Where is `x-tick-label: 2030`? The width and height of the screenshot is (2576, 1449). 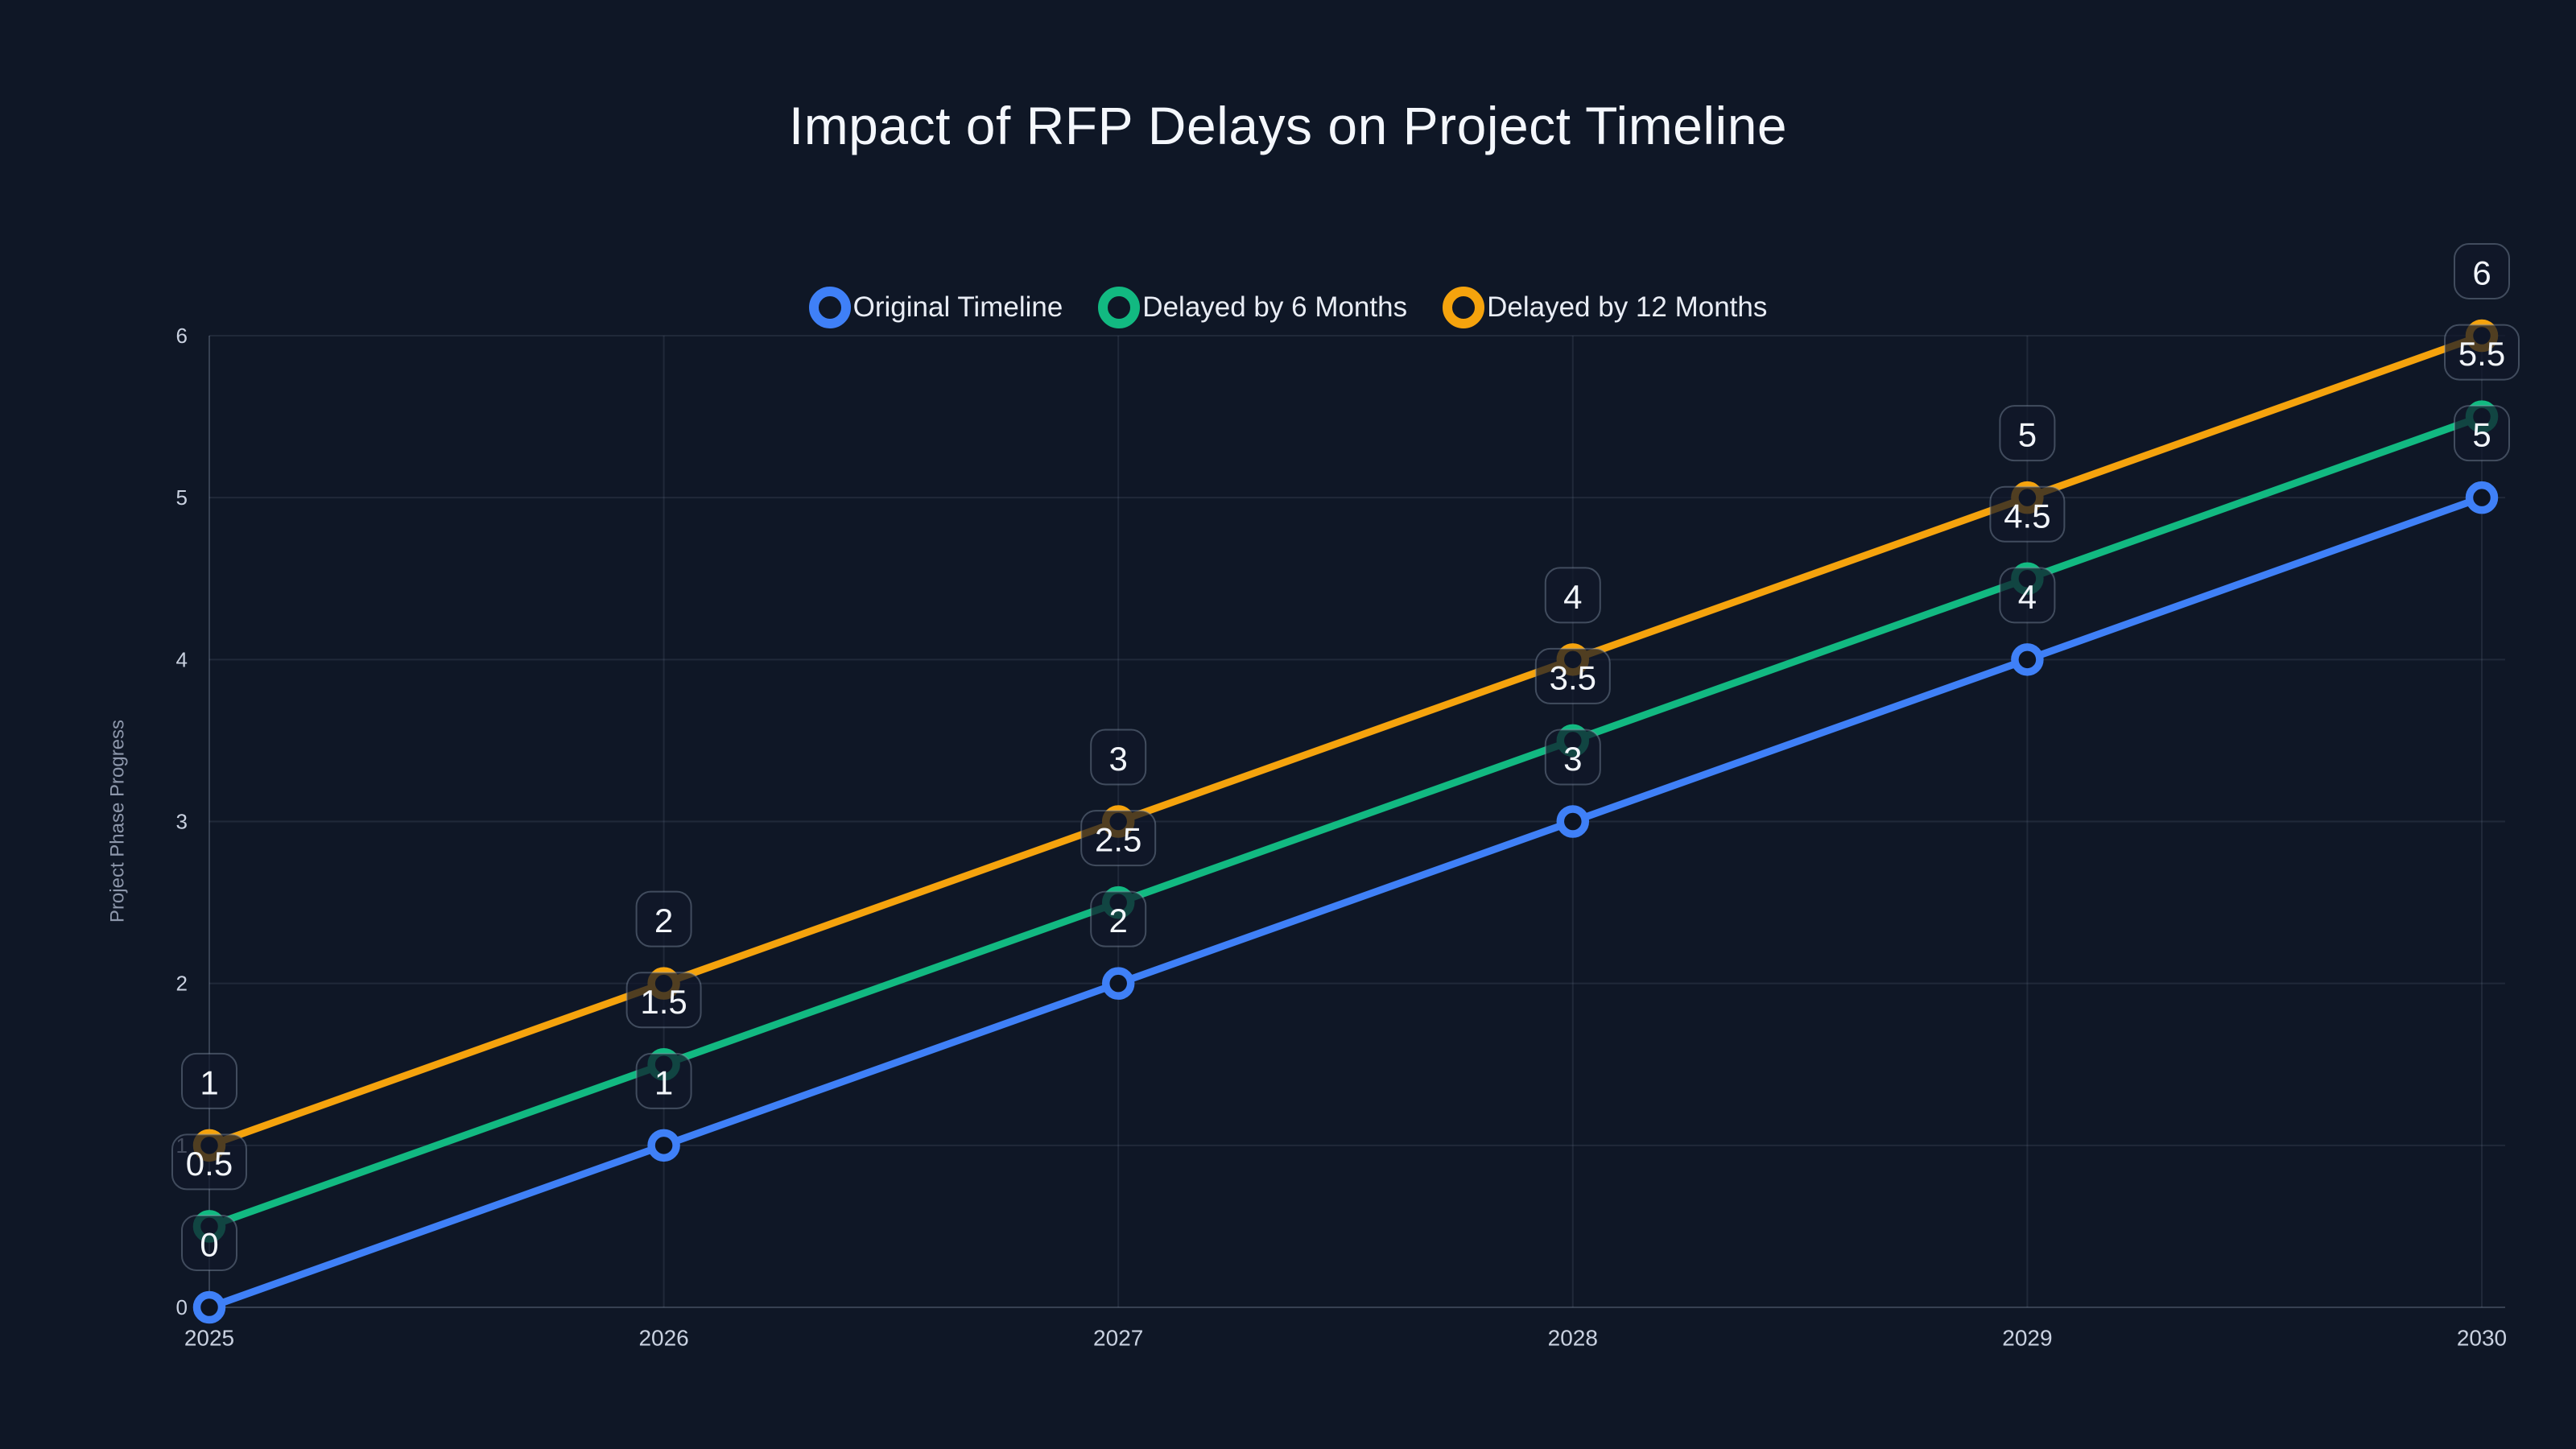 x-tick-label: 2030 is located at coordinates (2482, 1338).